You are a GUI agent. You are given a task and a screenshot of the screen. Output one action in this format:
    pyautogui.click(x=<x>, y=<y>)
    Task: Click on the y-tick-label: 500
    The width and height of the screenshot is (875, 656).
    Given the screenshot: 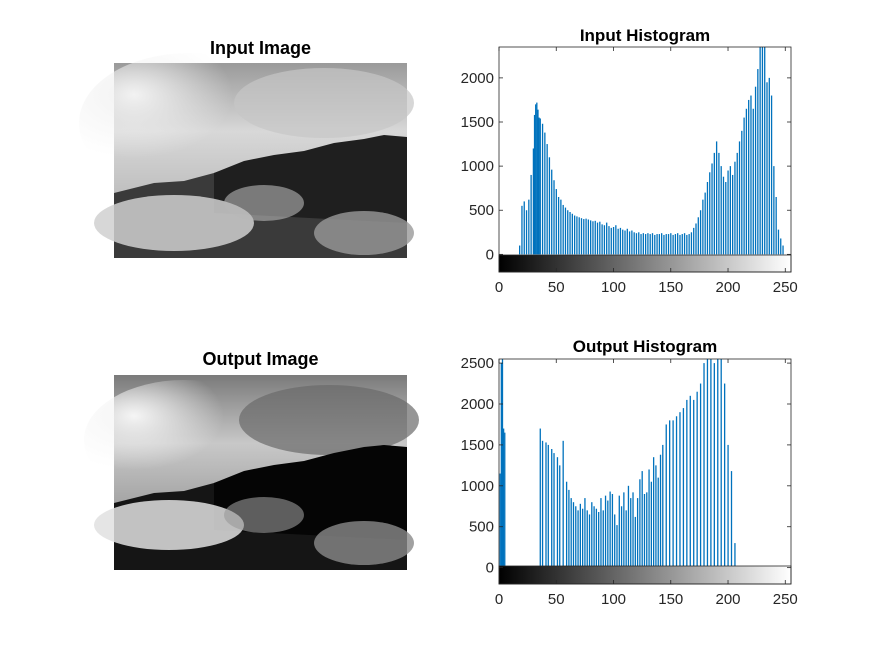 What is the action you would take?
    pyautogui.click(x=481, y=210)
    